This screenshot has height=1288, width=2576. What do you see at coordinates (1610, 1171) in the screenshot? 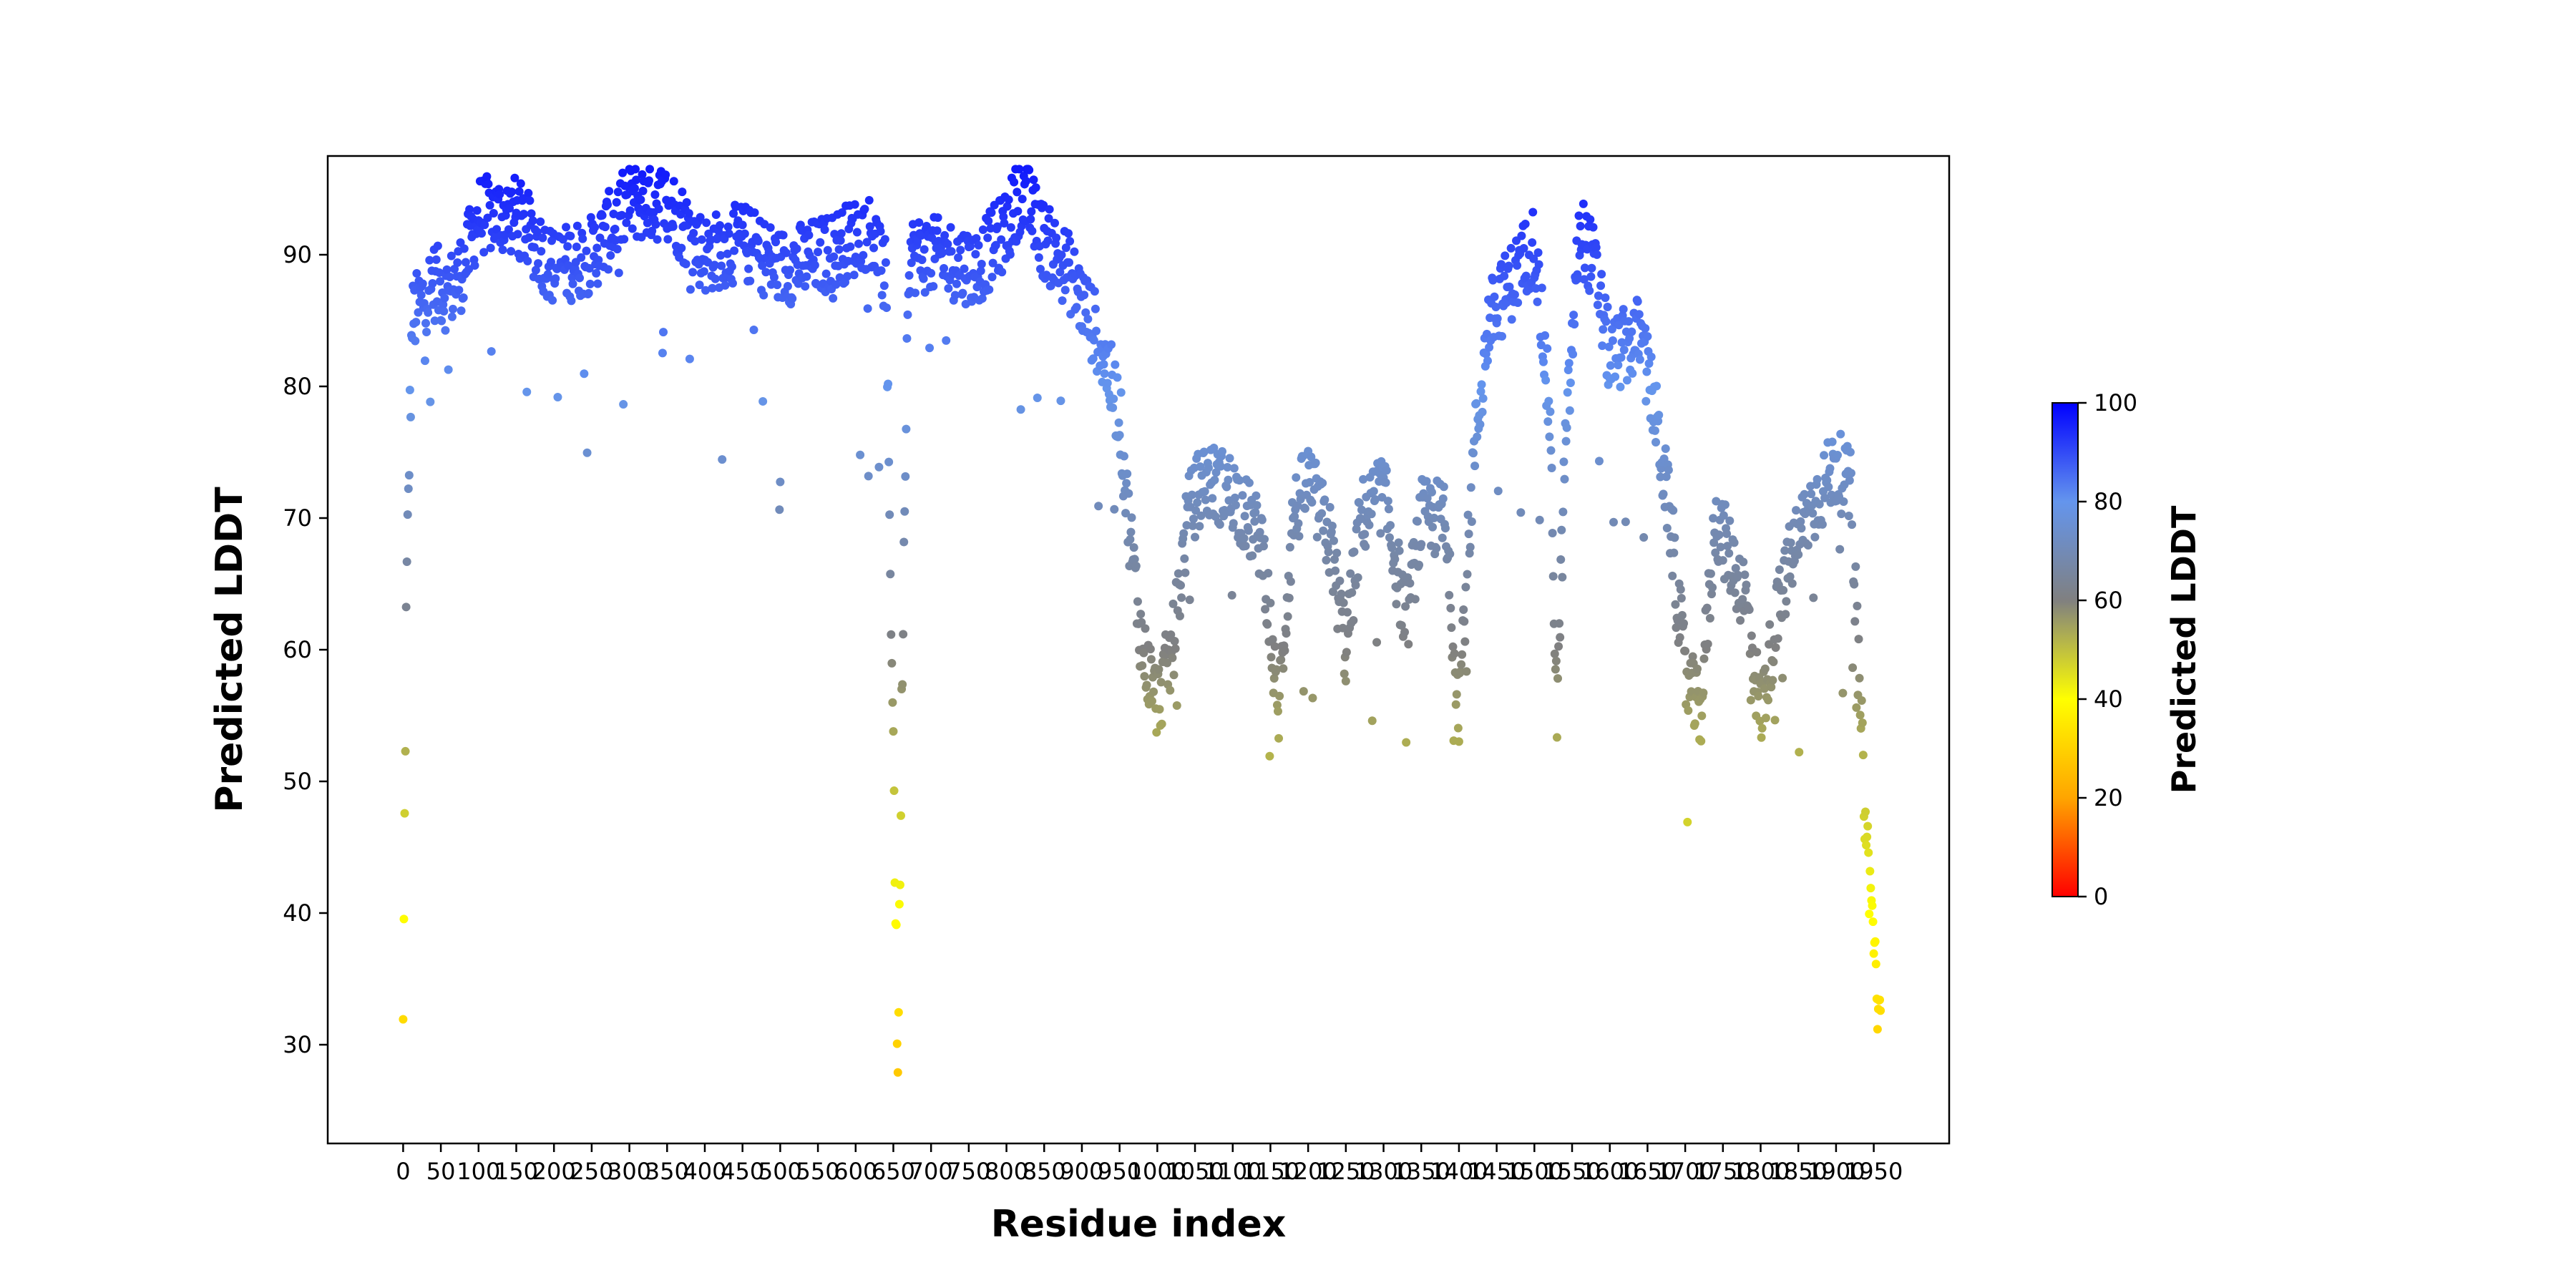
I see `x-tick-label: 1600` at bounding box center [1610, 1171].